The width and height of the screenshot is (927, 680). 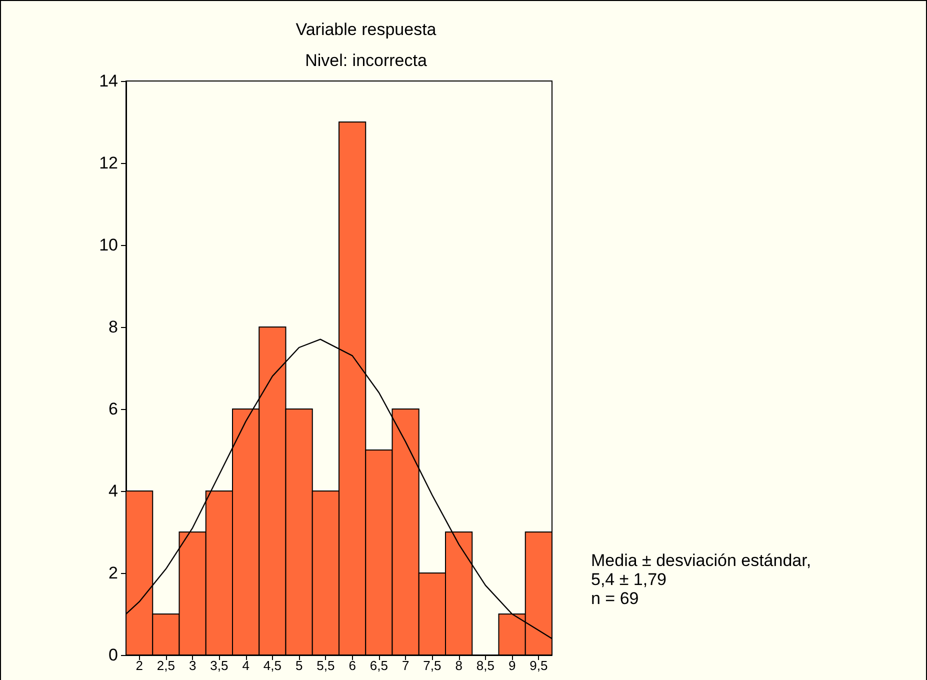 I want to click on y-tick-label: 10, so click(x=108, y=245).